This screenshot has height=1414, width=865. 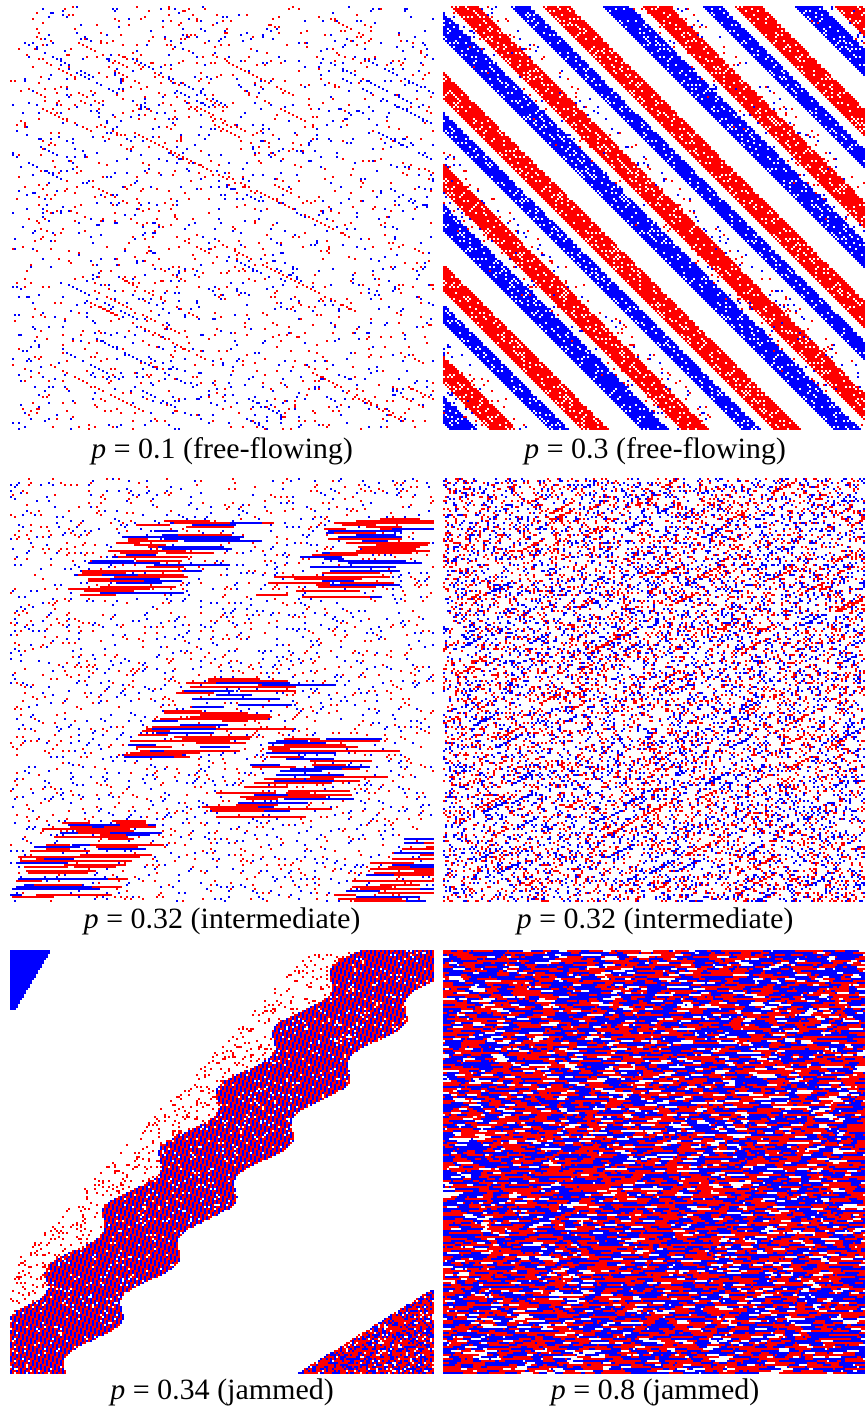 I want to click on panel-caption: p = 0.34 (jammed), so click(x=222, y=1390).